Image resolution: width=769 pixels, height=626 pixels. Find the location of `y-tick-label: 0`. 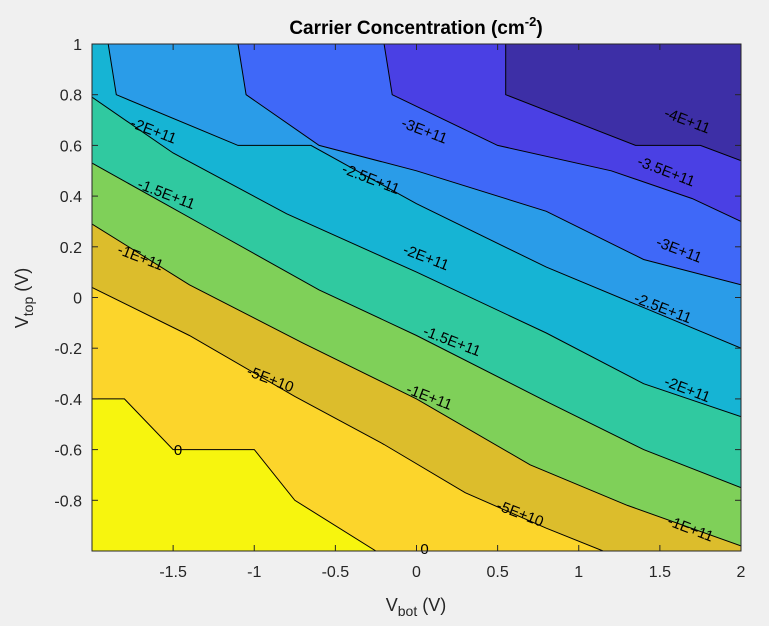

y-tick-label: 0 is located at coordinates (77, 299).